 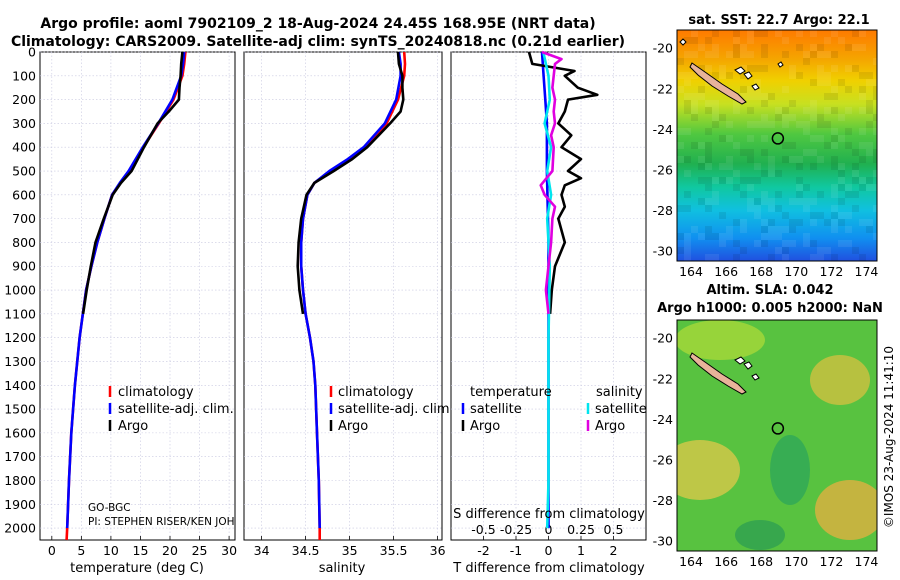 What do you see at coordinates (663, 338) in the screenshot?
I see `lat-tick-label: -20` at bounding box center [663, 338].